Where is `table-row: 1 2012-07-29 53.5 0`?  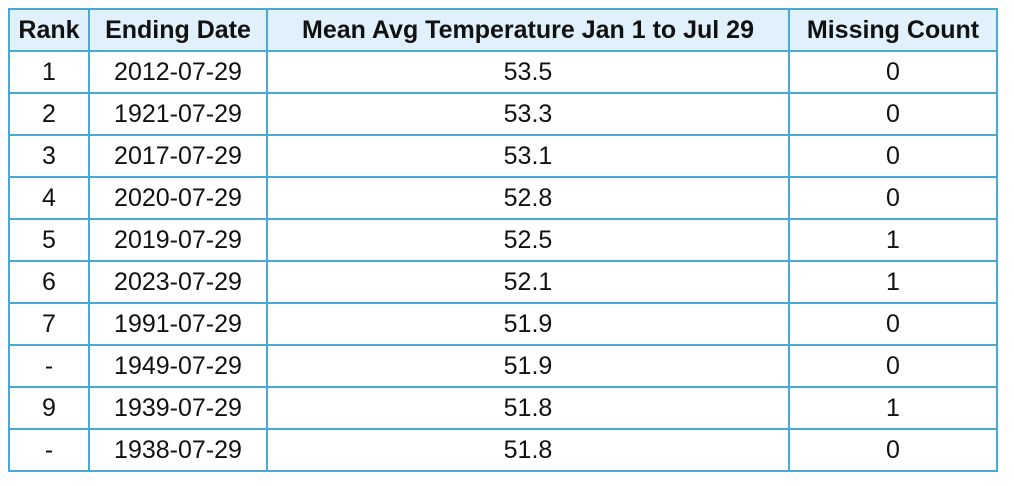
table-row: 1 2012-07-29 53.5 0 is located at coordinates (503, 72).